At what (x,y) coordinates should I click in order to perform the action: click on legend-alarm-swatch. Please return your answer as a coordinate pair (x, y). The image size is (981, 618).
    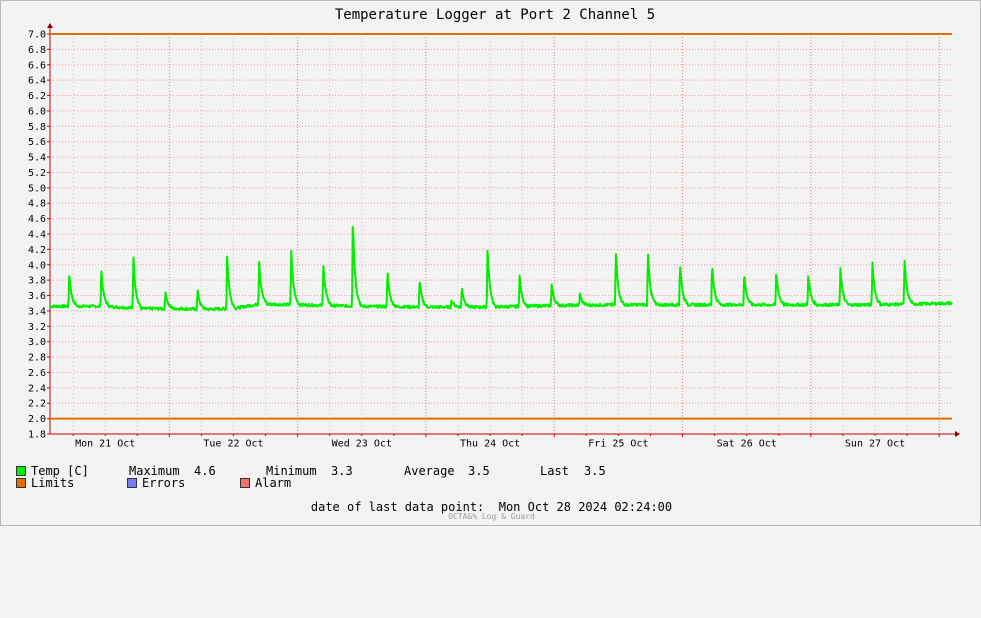
    Looking at the image, I should click on (245, 483).